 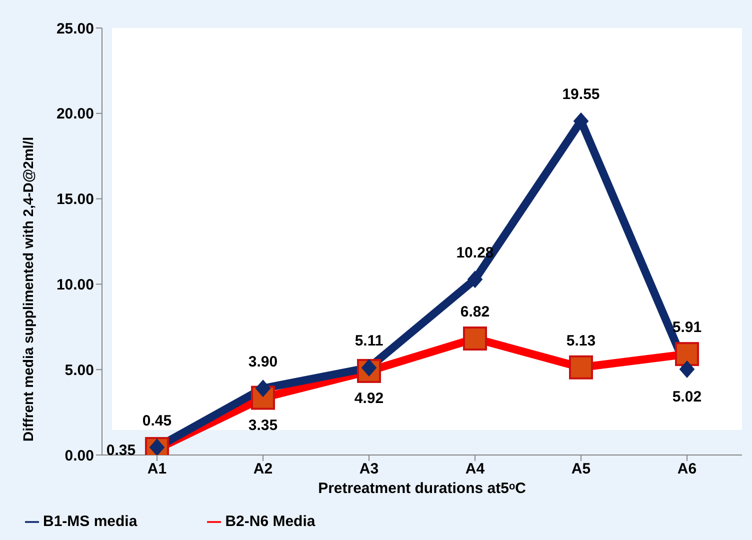 I want to click on data-label: 5.02, so click(x=687, y=397).